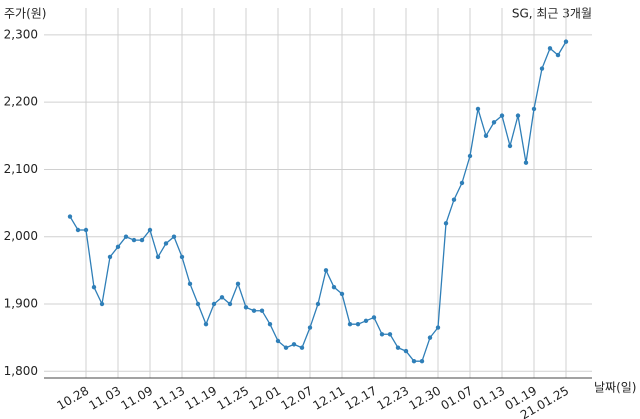 The height and width of the screenshot is (419, 640). Describe the element at coordinates (72, 398) in the screenshot. I see `x-tick-label: 10.28` at that location.